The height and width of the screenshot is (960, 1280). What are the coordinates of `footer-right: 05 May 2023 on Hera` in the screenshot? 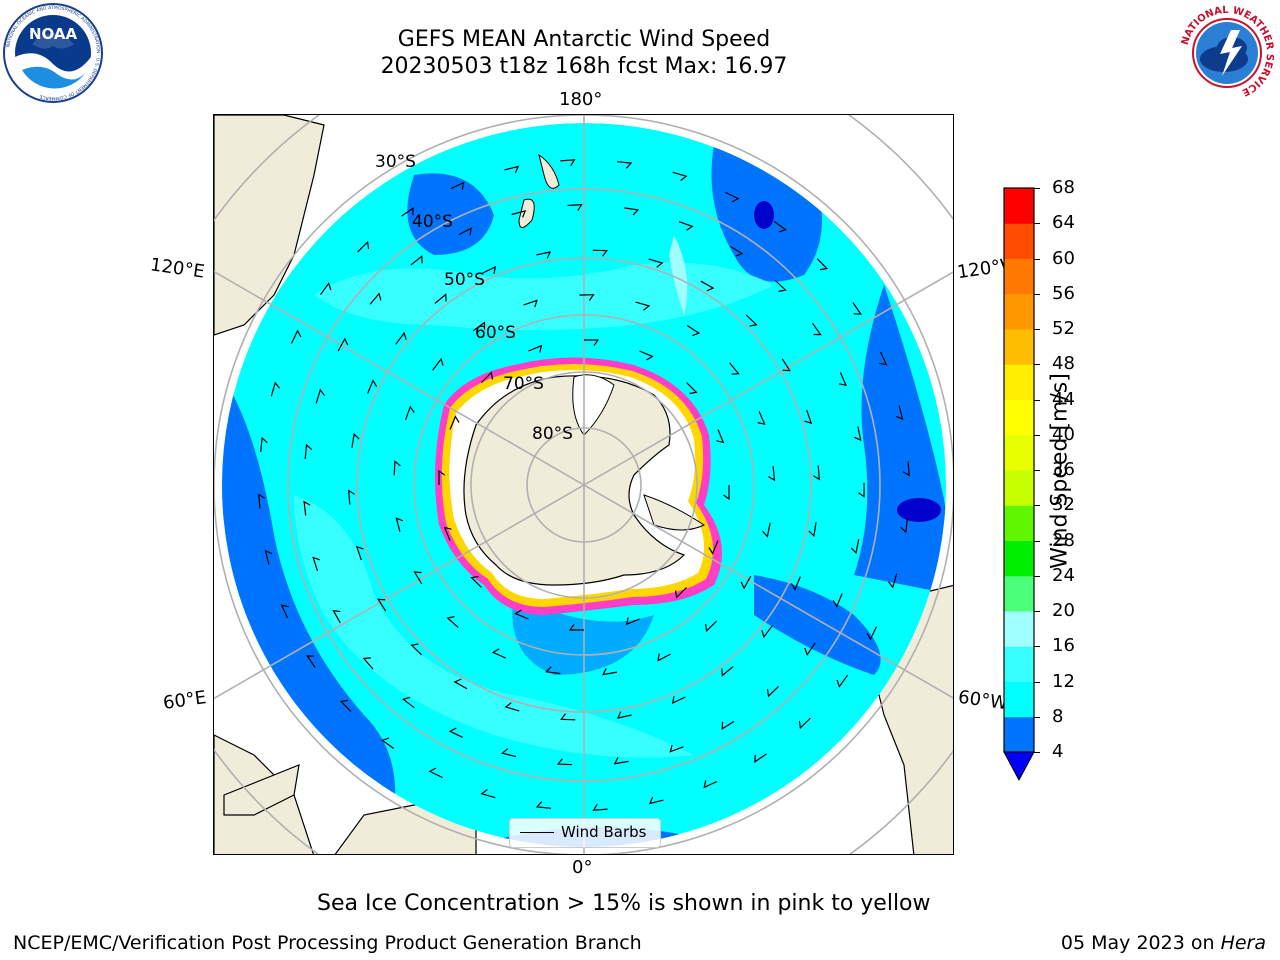 It's located at (1163, 943).